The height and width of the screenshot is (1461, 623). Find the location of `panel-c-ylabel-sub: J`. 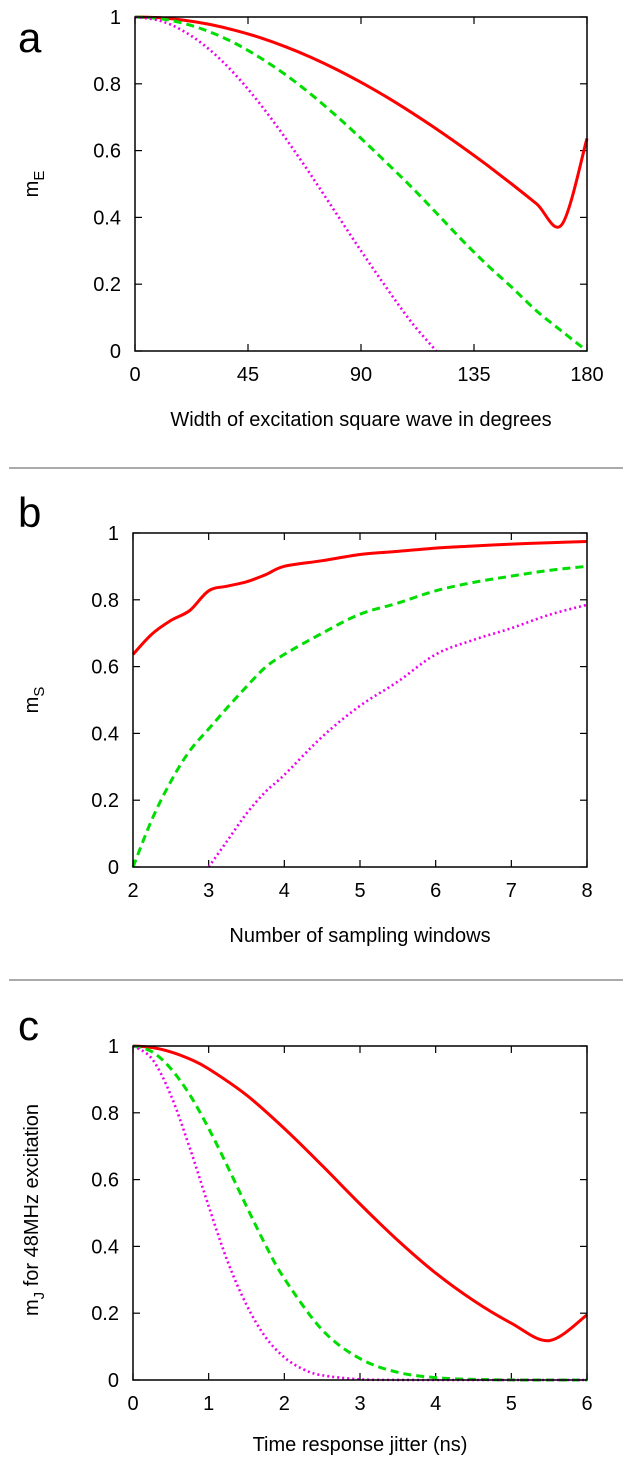

panel-c-ylabel-sub: J is located at coordinates (39, 1296).